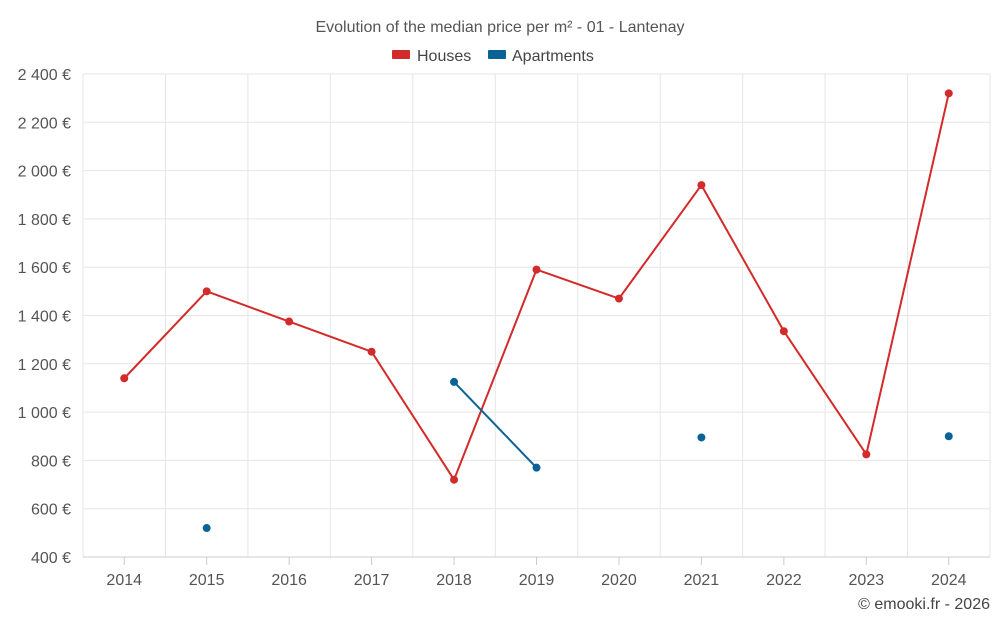 The width and height of the screenshot is (1000, 625). What do you see at coordinates (44, 220) in the screenshot?
I see `y-tick-label: 1 800 €` at bounding box center [44, 220].